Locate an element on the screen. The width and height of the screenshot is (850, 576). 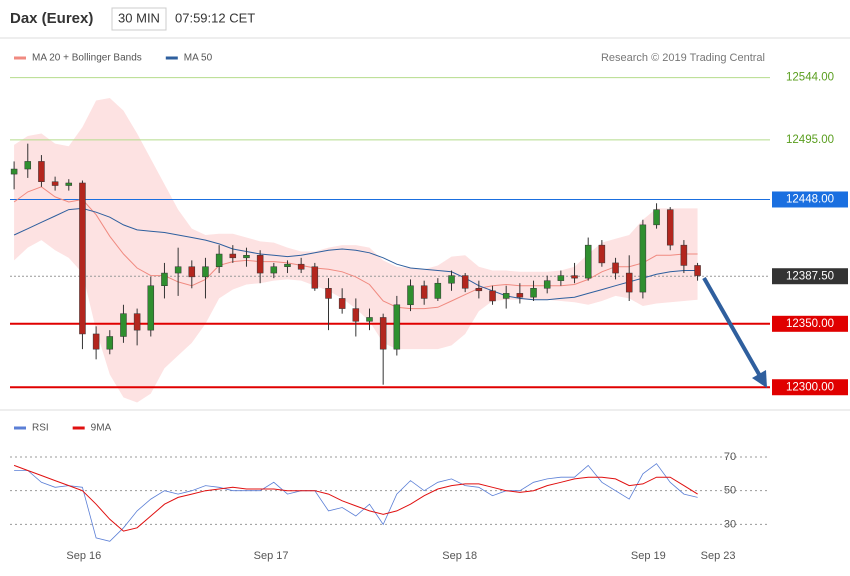
time: 07:59:12 CET is located at coordinates (215, 17).